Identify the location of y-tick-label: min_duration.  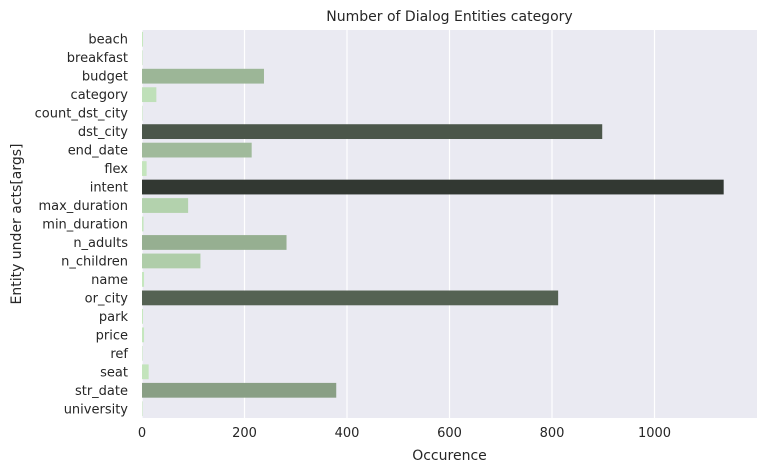
(85, 225).